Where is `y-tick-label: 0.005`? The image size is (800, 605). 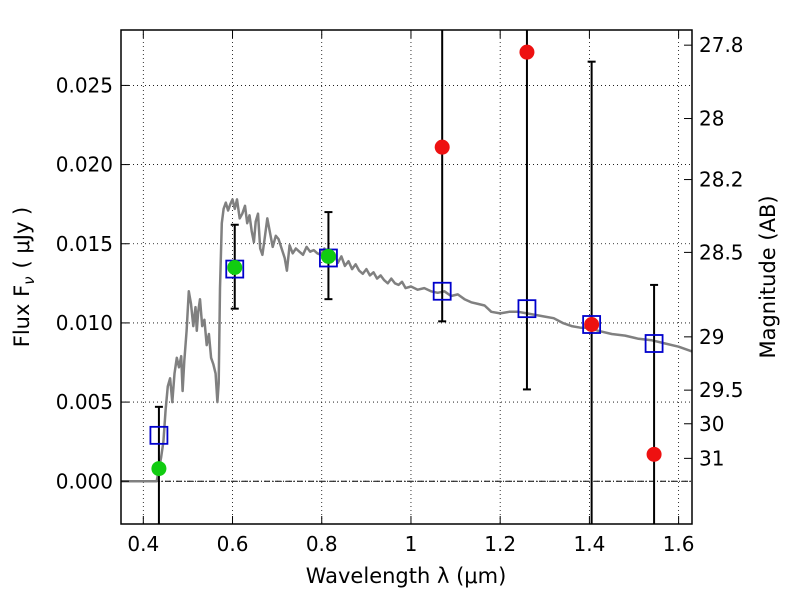 y-tick-label: 0.005 is located at coordinates (84, 402).